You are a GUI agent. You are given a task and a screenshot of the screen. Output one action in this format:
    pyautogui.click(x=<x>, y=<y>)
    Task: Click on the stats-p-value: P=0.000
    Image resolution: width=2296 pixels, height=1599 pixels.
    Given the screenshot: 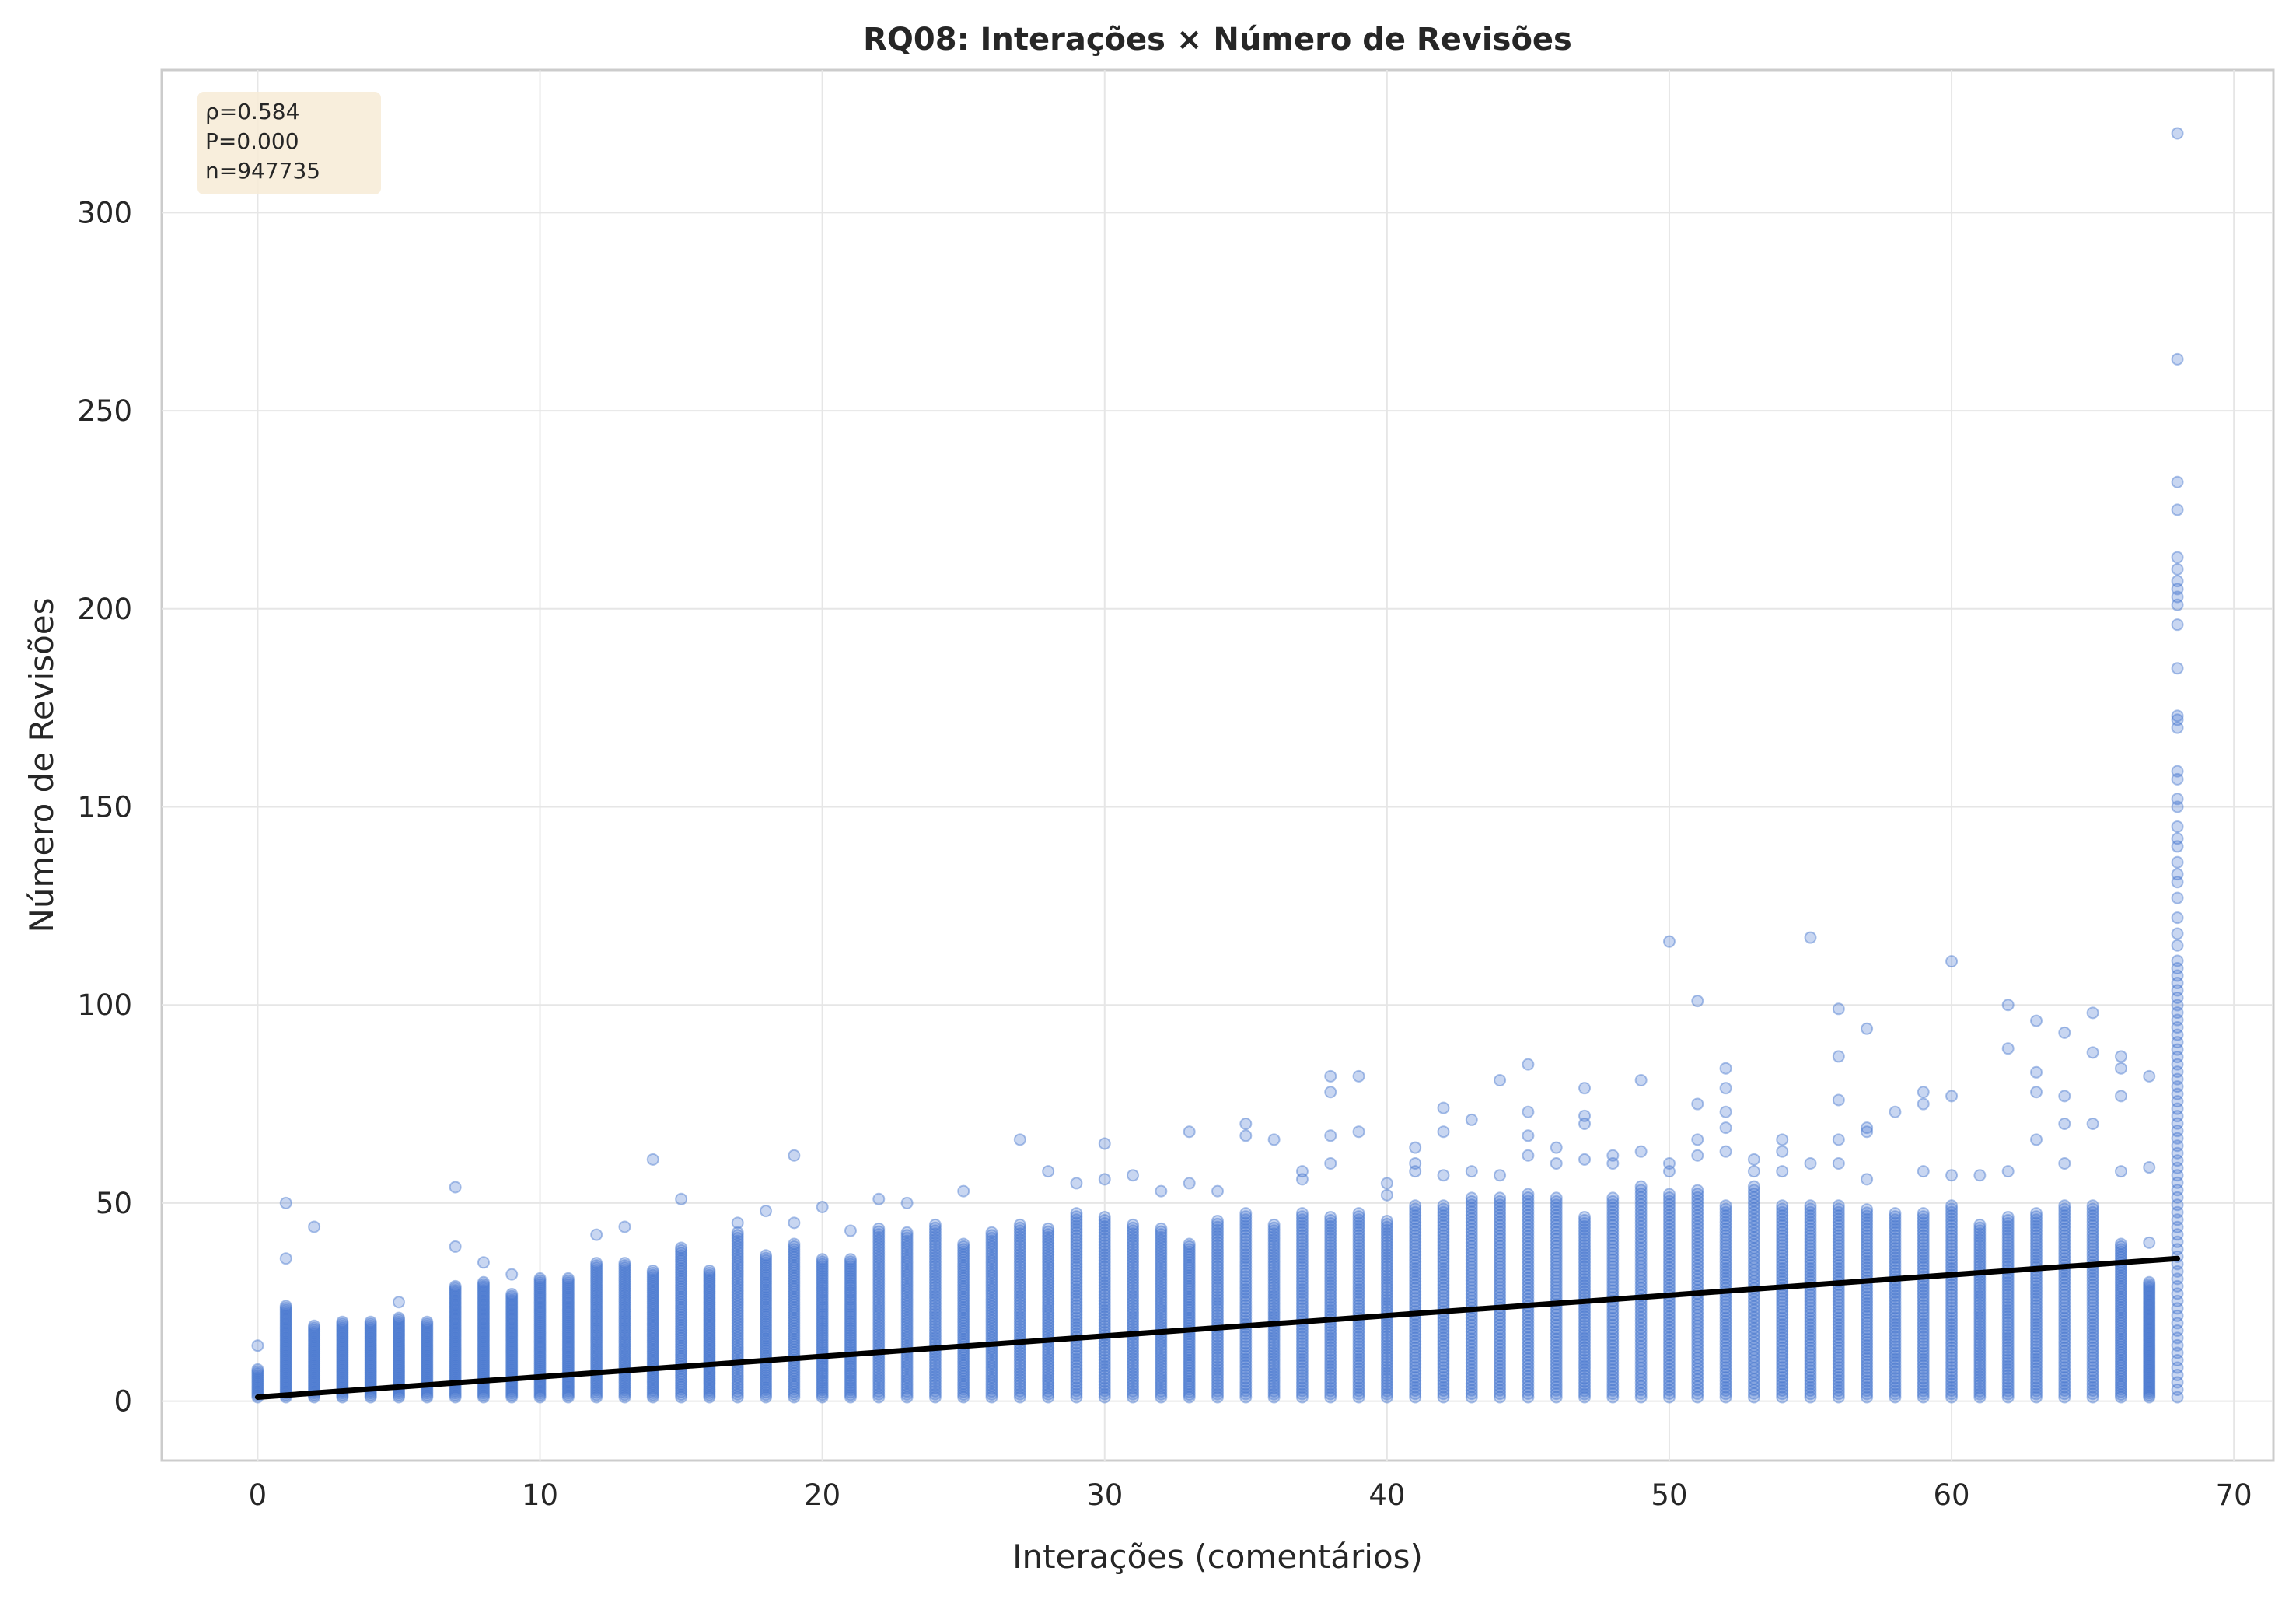 What is the action you would take?
    pyautogui.click(x=252, y=141)
    